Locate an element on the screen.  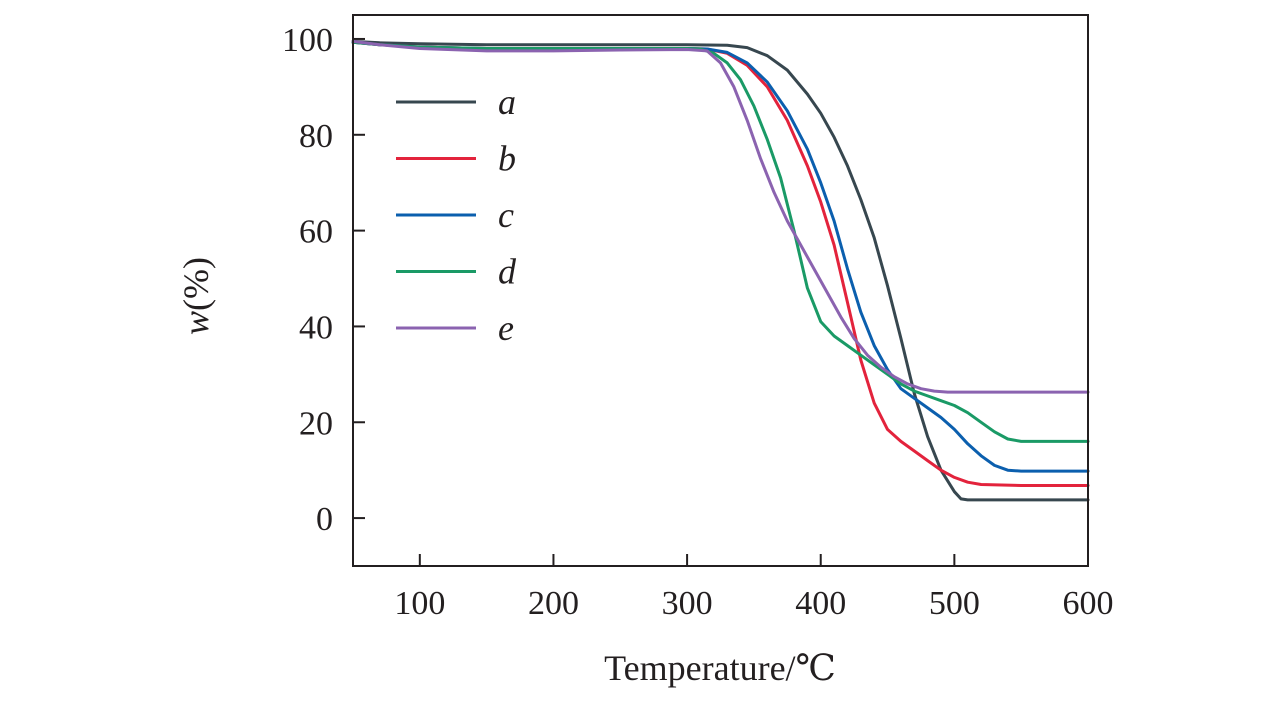
y-axis-title-unit: (%) is located at coordinates (196, 284).